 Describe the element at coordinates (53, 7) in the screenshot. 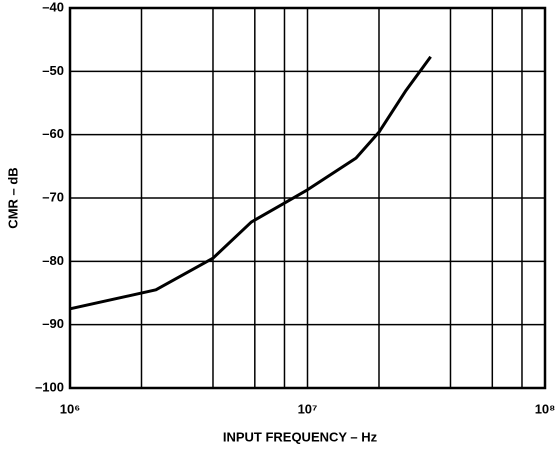

I see `y-tick-label: –40` at that location.